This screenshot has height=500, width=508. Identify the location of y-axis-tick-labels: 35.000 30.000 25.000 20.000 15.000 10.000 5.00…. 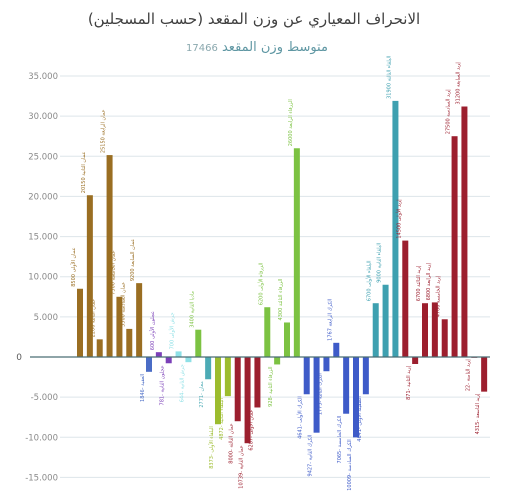
(37, 277).